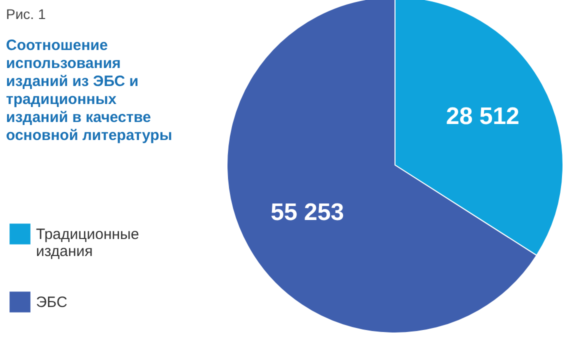 The width and height of the screenshot is (570, 338). Describe the element at coordinates (26, 14) in the screenshot. I see `chart-title: Рис. 1` at that location.